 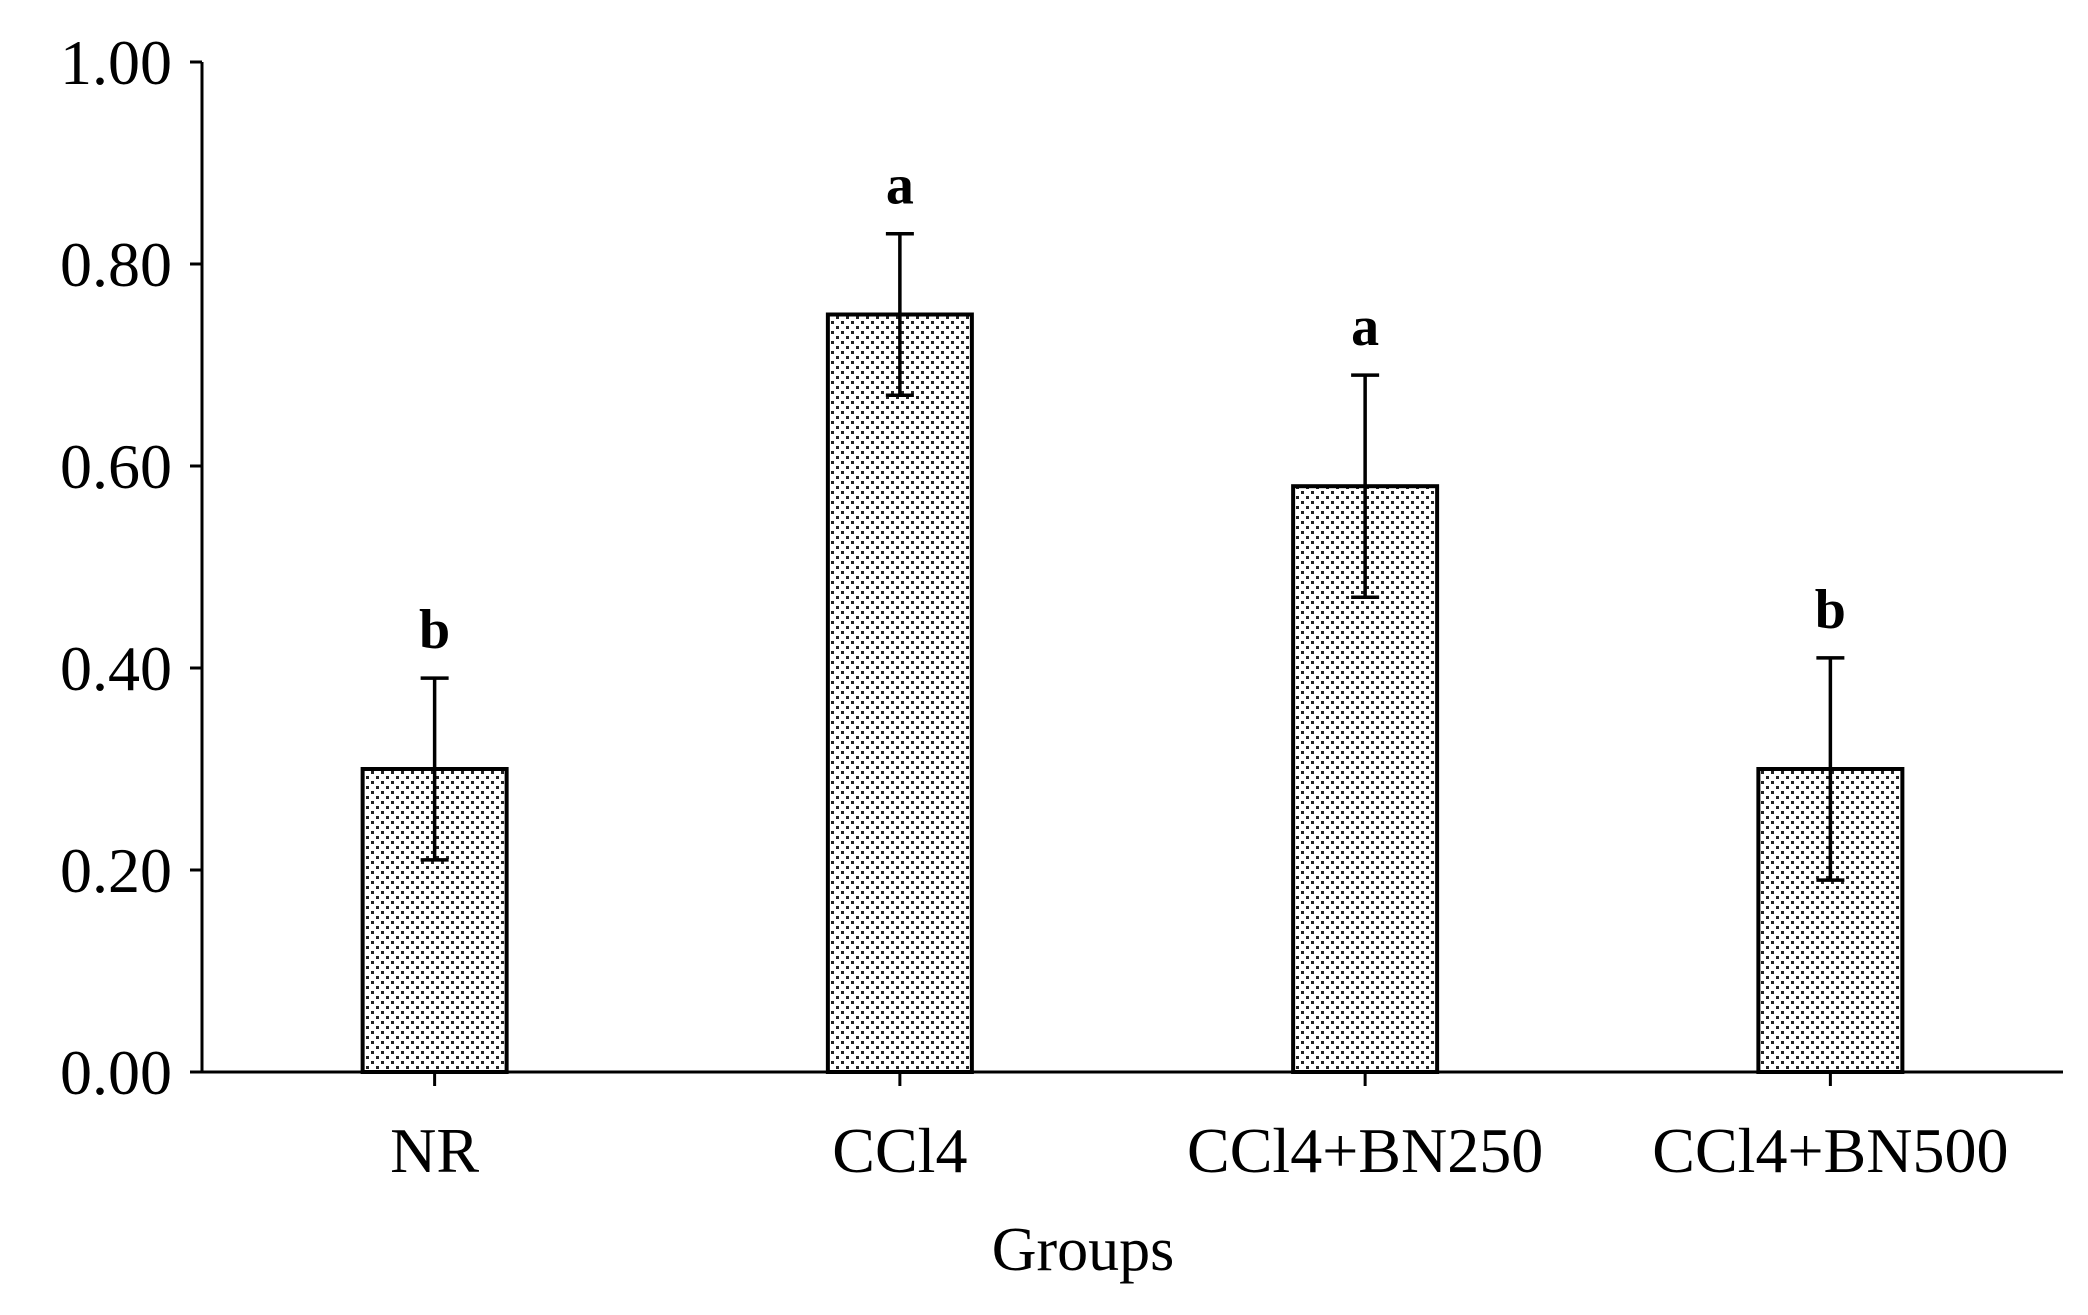 What do you see at coordinates (1083, 1250) in the screenshot?
I see `x-axis-title: Groups` at bounding box center [1083, 1250].